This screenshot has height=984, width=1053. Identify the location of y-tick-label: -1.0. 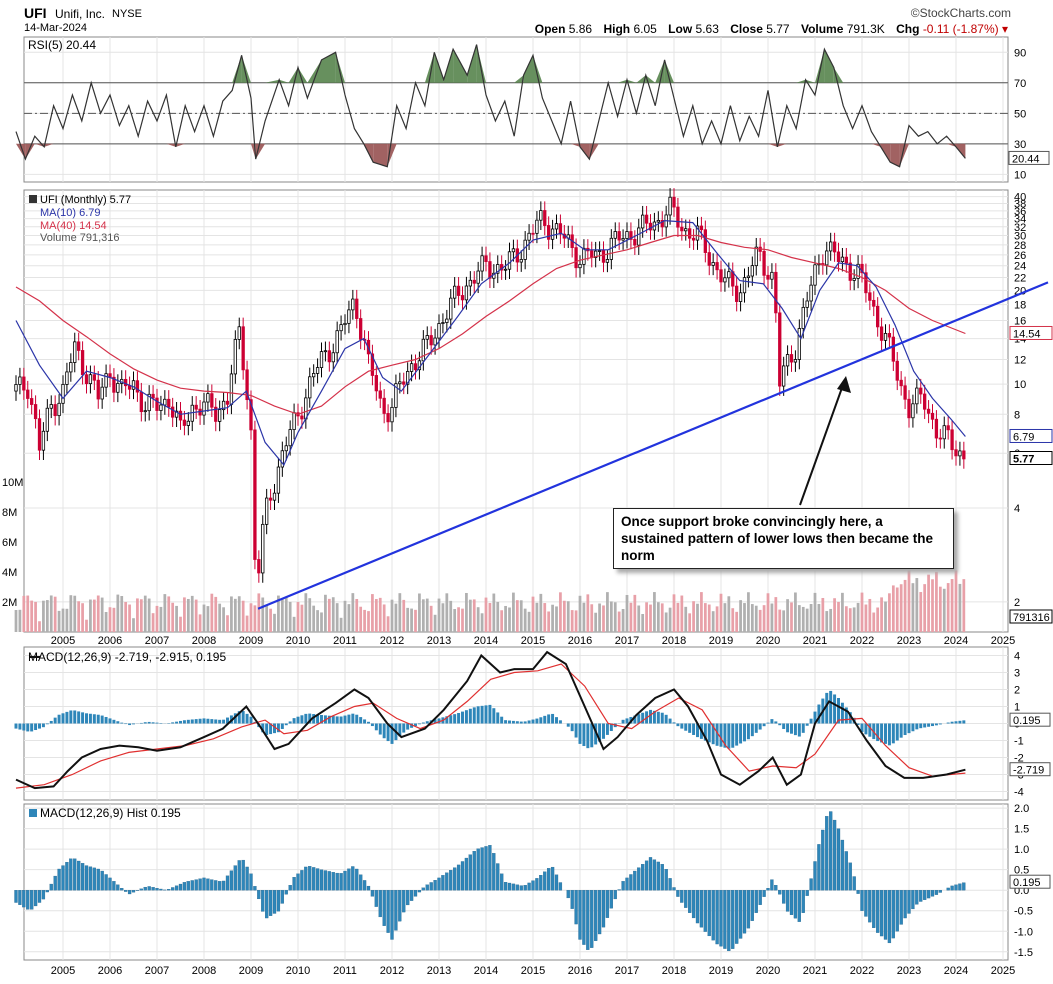
(1023, 932).